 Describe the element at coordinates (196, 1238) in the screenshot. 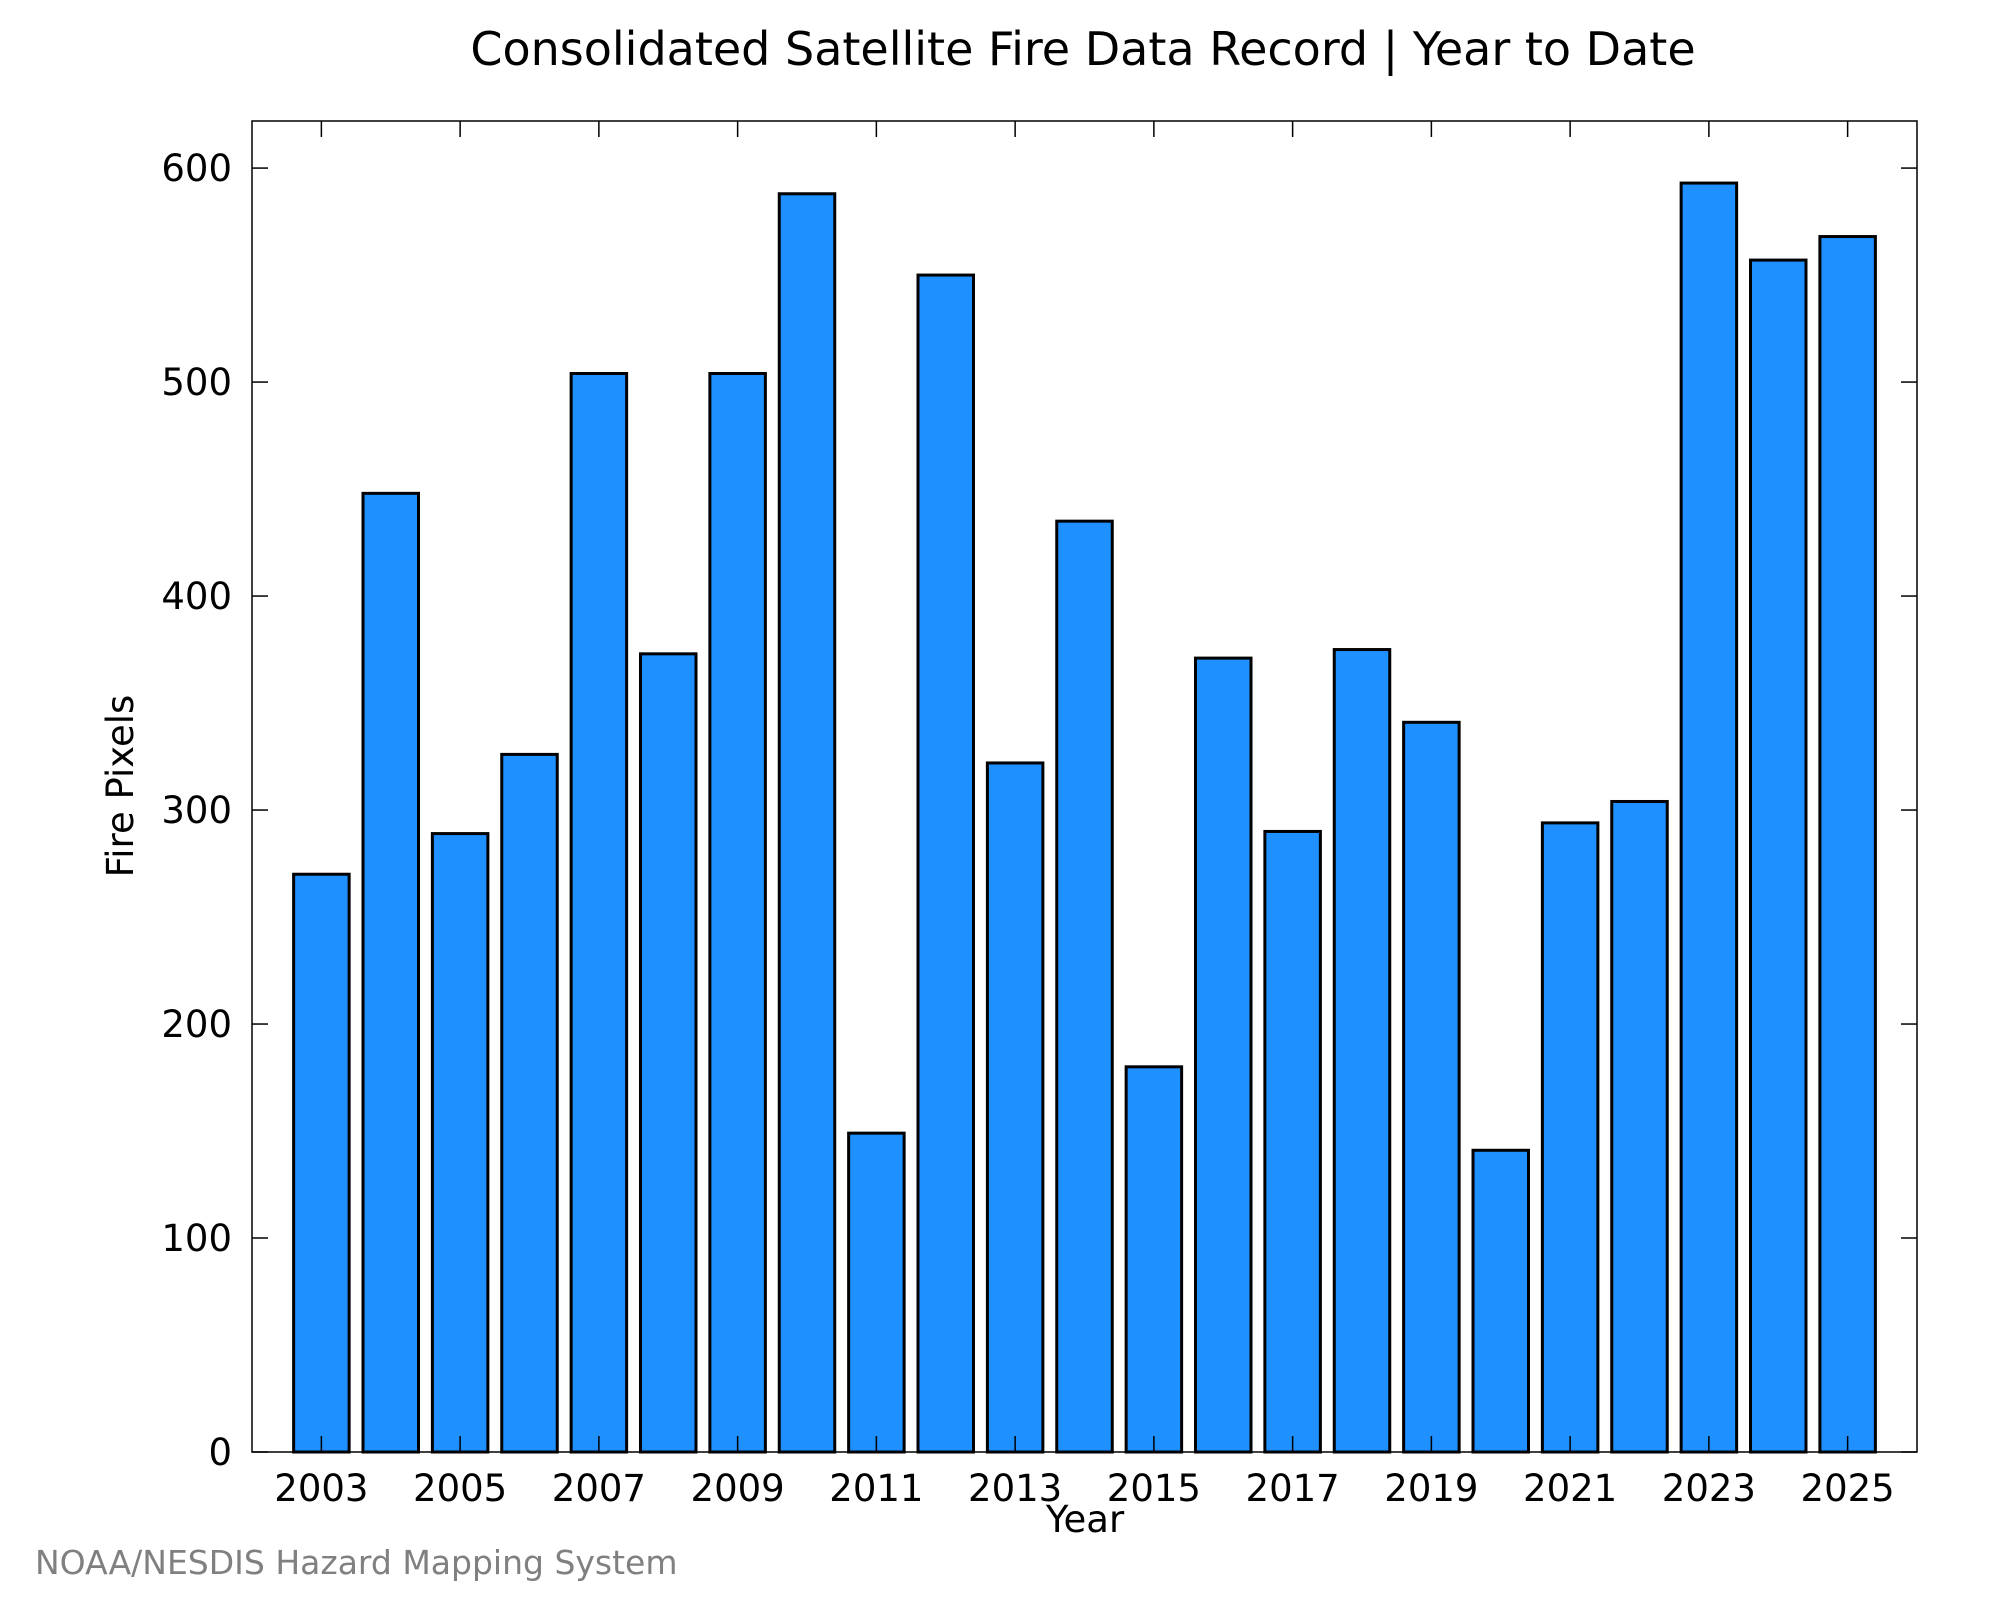

I see `y-tick-label-100: 100` at that location.